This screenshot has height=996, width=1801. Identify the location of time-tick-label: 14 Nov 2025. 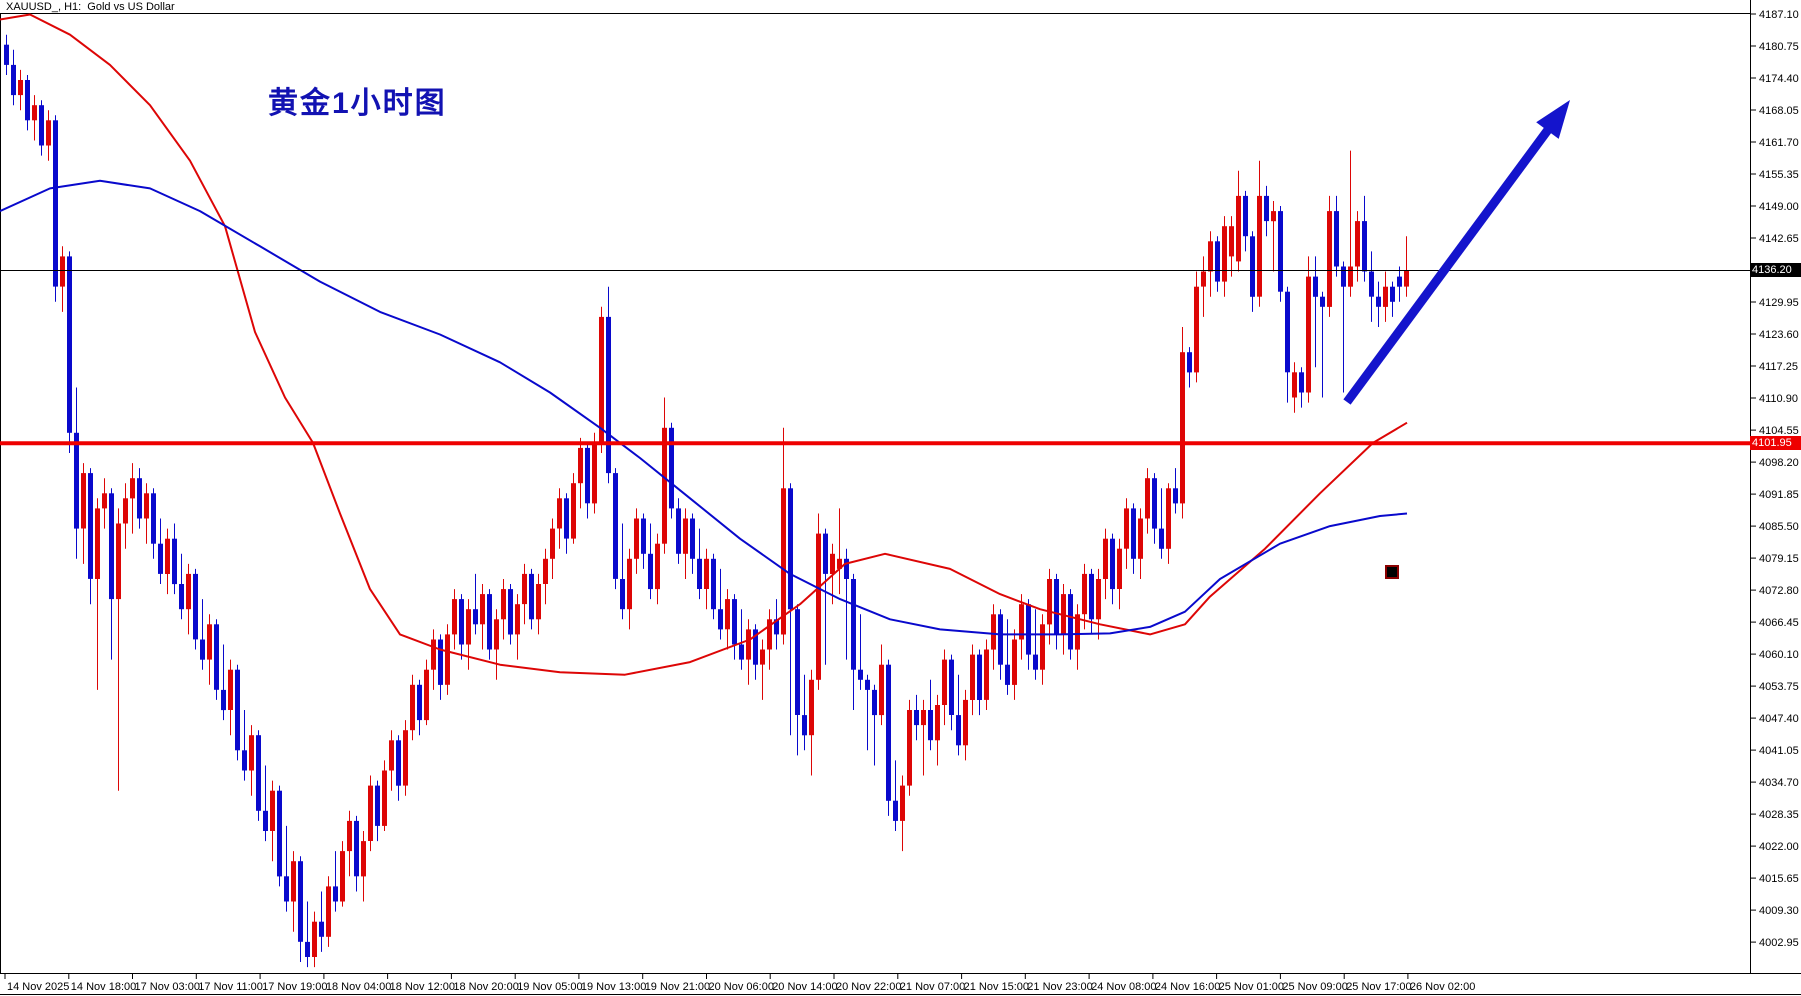
(38, 987).